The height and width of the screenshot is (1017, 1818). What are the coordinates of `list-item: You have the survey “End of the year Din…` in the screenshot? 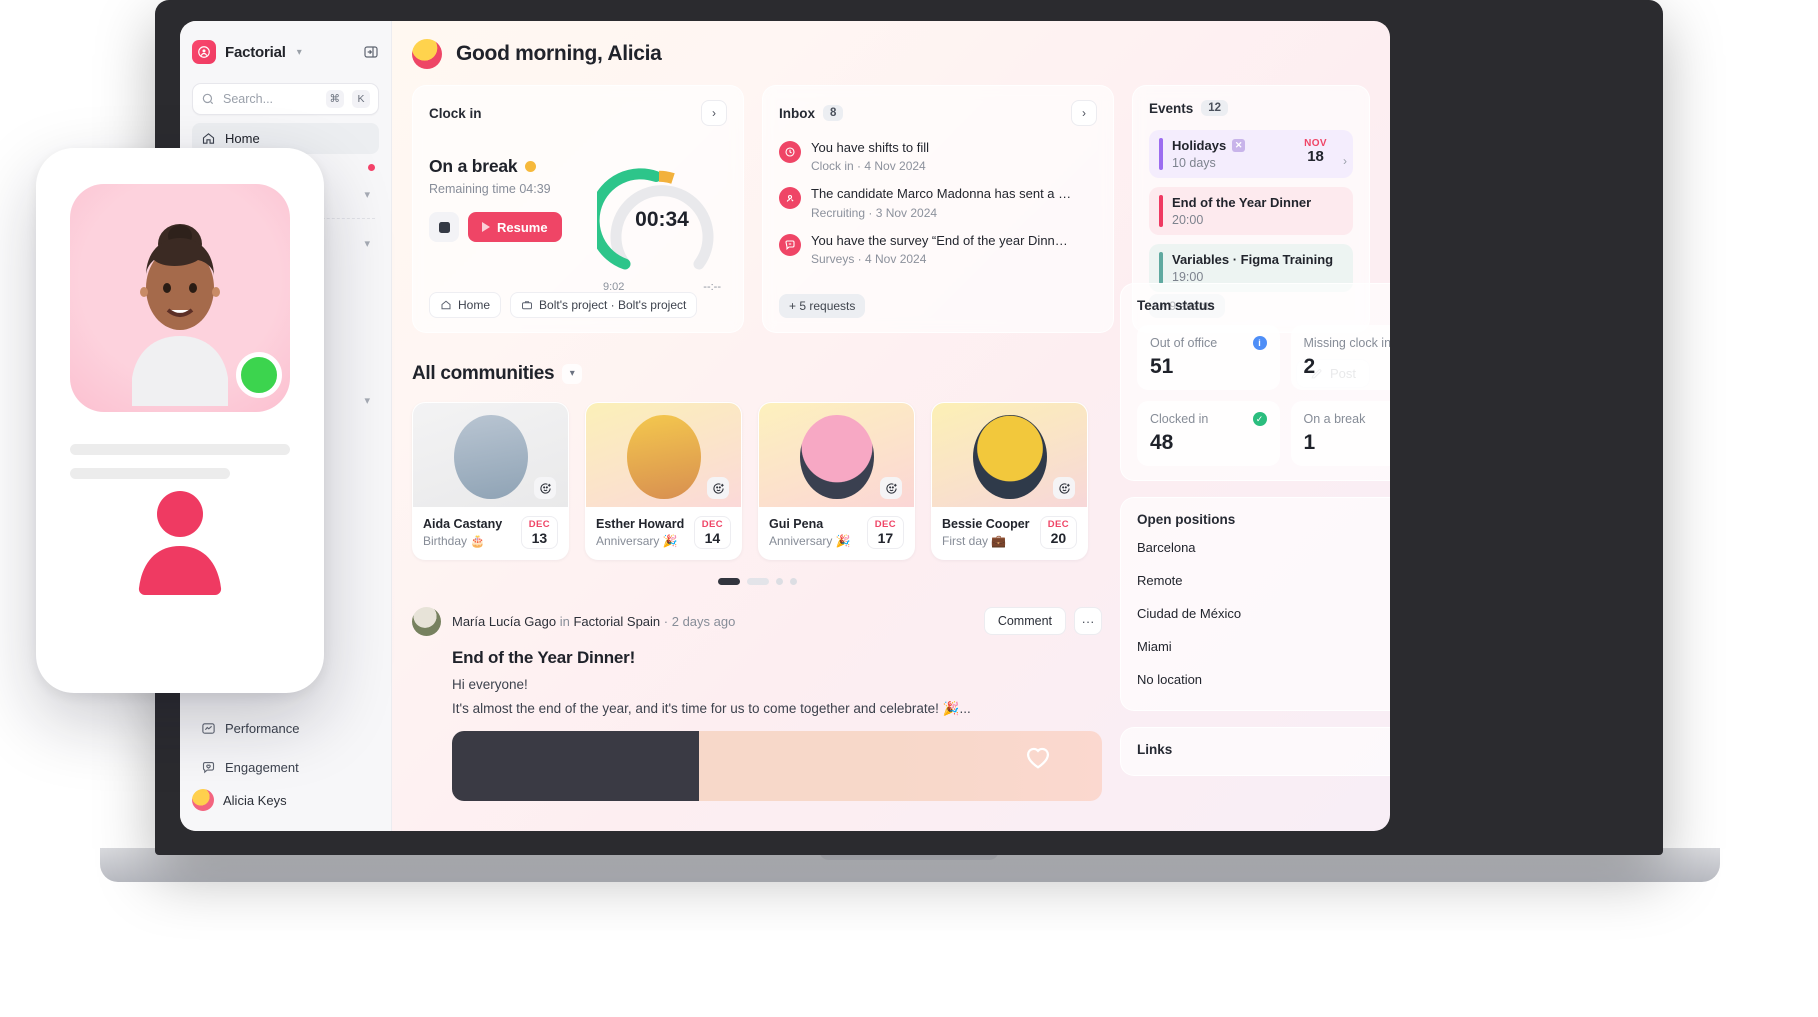 It's located at (938, 249).